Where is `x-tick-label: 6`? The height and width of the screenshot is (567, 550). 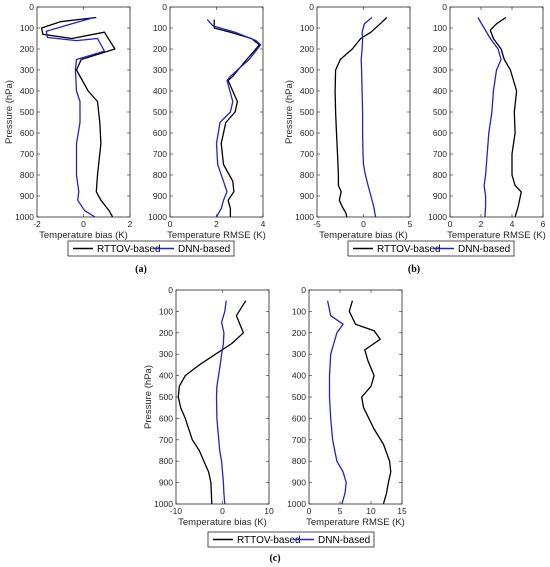 x-tick-label: 6 is located at coordinates (543, 224).